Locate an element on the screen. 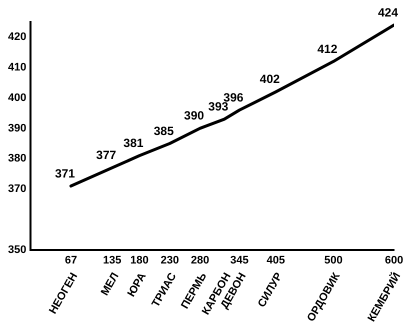 The height and width of the screenshot is (329, 408). x-tick-label: 135 is located at coordinates (112, 260).